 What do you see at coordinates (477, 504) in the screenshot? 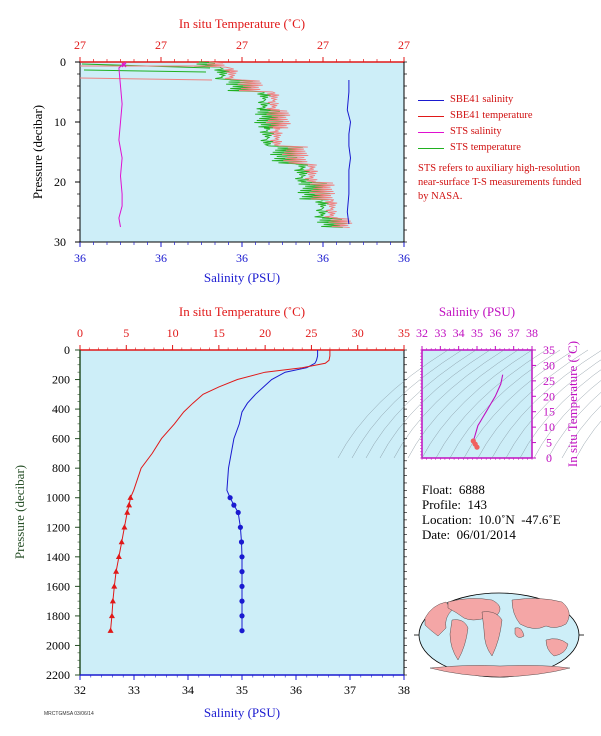
I see `profile-value: 143` at bounding box center [477, 504].